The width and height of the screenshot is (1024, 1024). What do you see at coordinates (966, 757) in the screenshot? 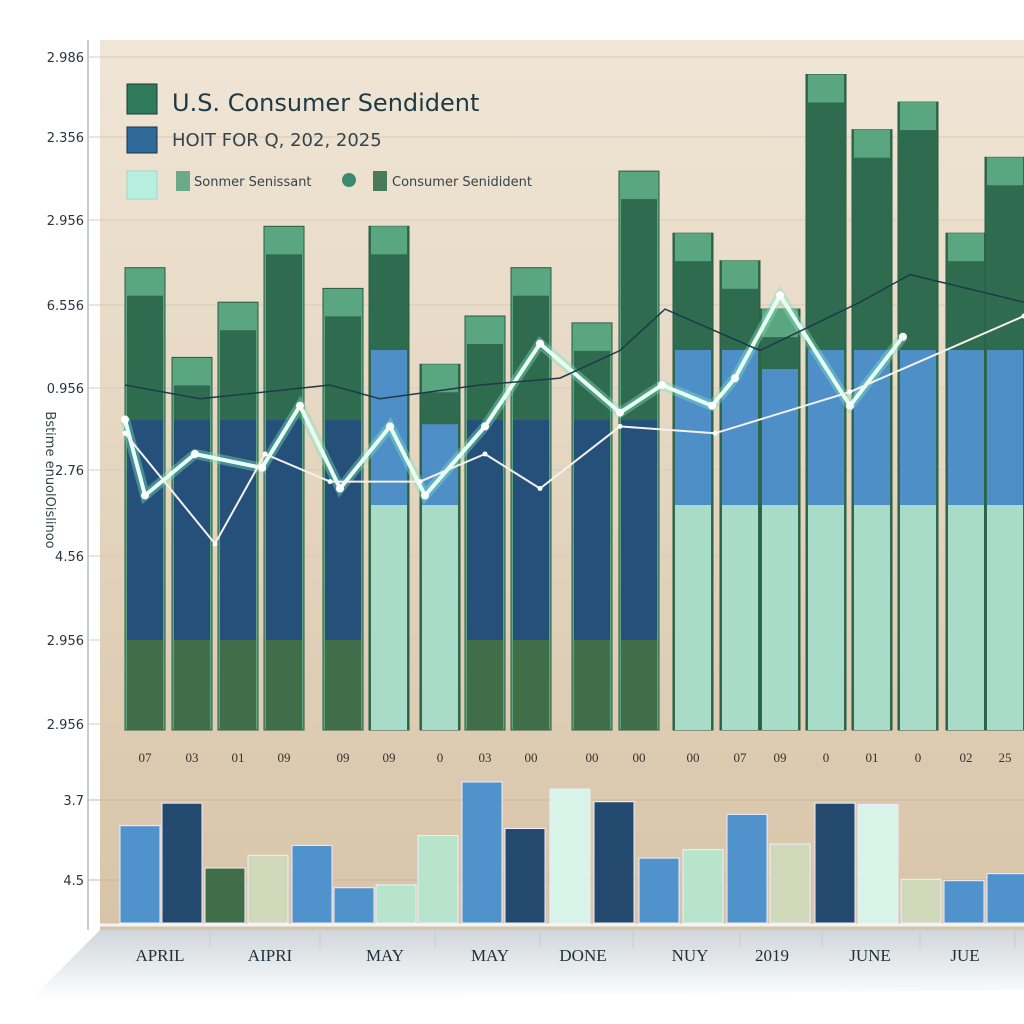
I see `bar-label: 02` at bounding box center [966, 757].